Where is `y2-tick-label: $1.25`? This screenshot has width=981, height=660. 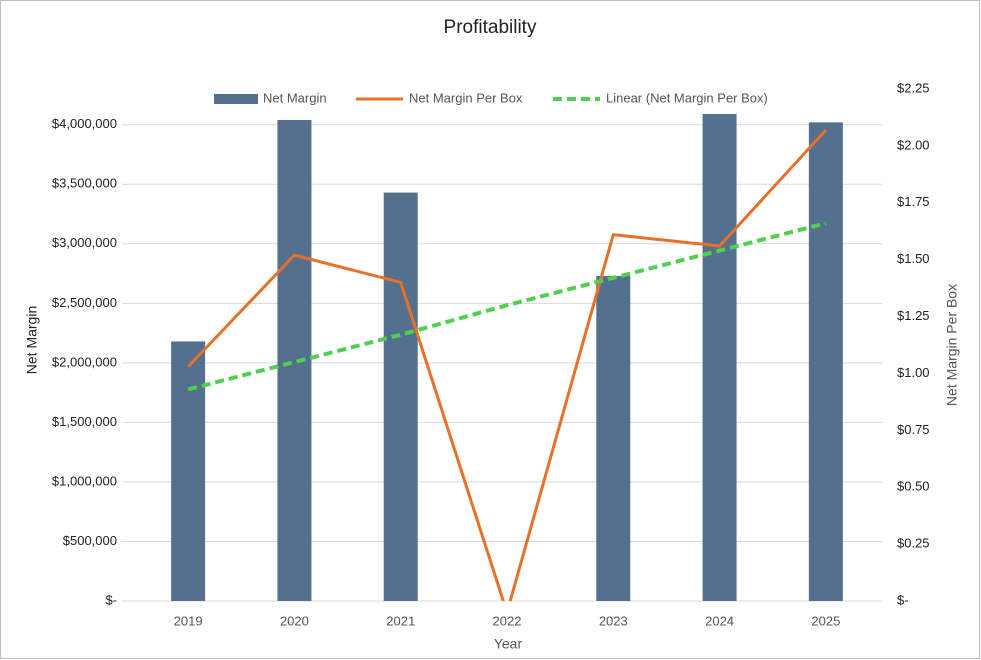 y2-tick-label: $1.25 is located at coordinates (913, 315).